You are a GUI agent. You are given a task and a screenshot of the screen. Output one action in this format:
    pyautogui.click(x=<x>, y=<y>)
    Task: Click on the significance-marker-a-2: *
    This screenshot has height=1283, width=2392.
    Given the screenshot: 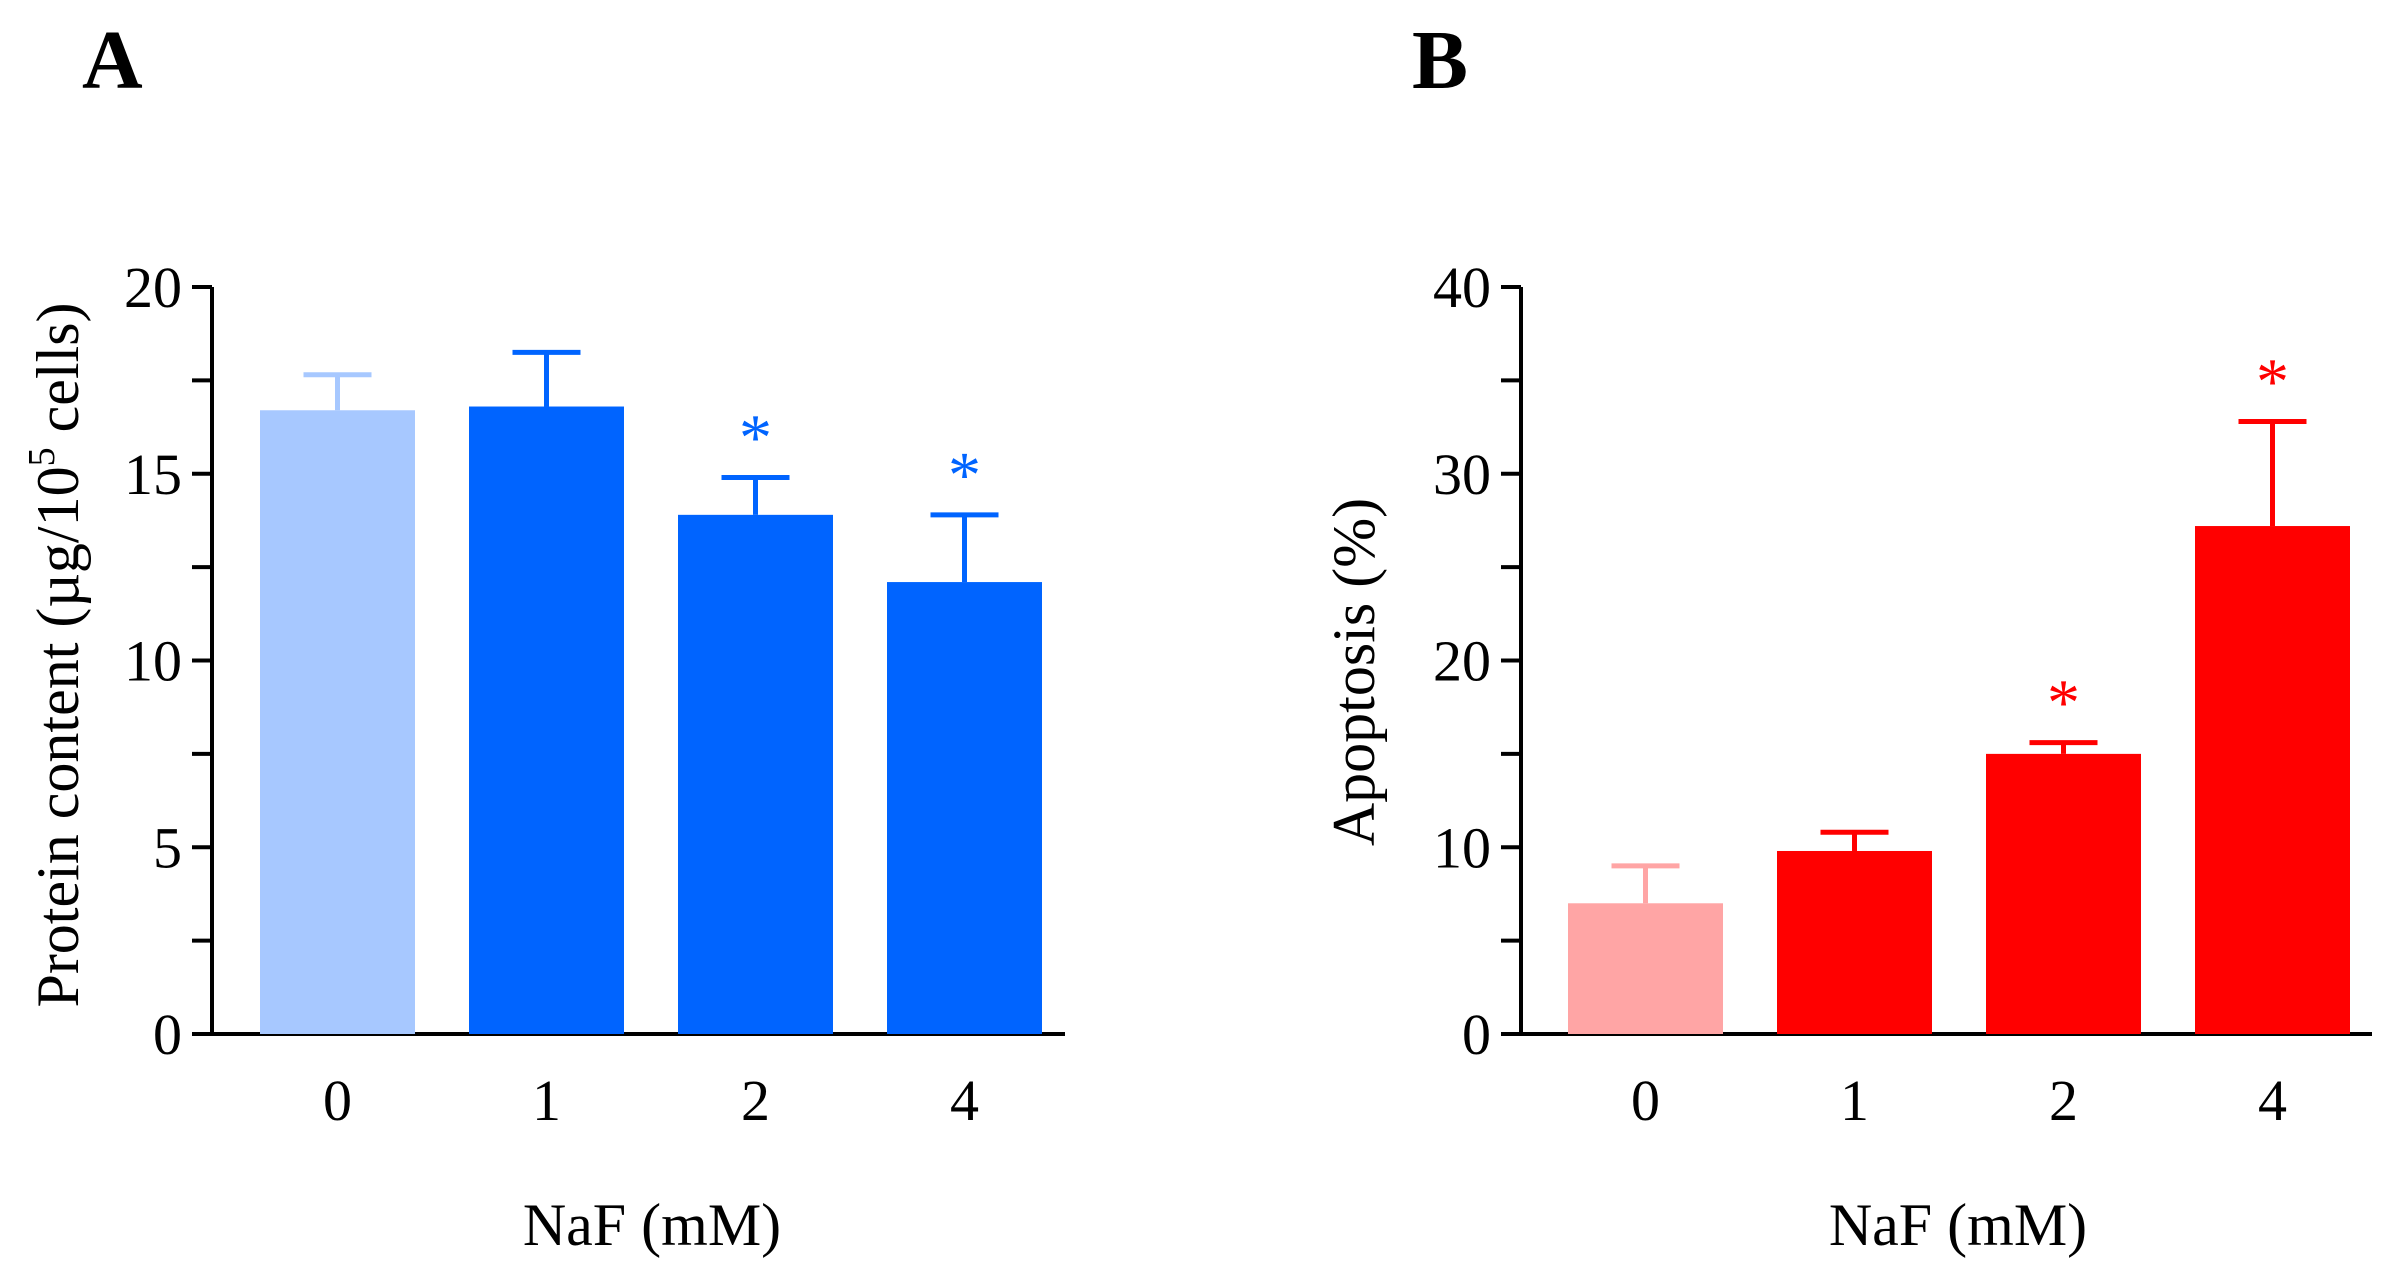 What is the action you would take?
    pyautogui.click(x=755, y=437)
    